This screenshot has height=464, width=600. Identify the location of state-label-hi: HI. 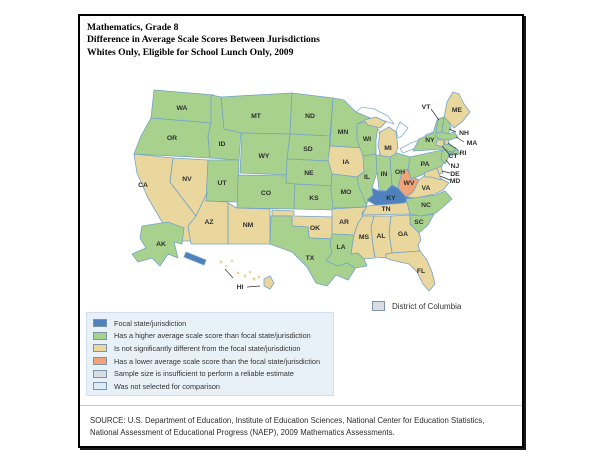
(240, 287).